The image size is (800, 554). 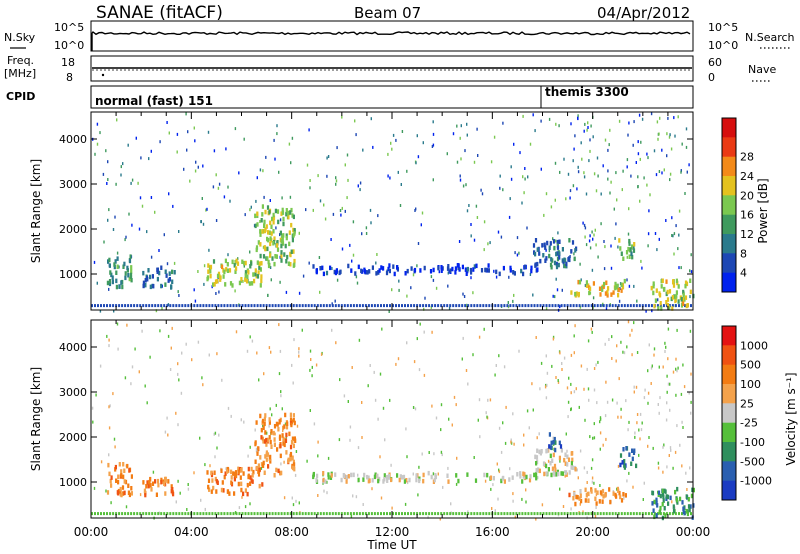 I want to click on velocity-colorbar-swatch, so click(x=729, y=413).